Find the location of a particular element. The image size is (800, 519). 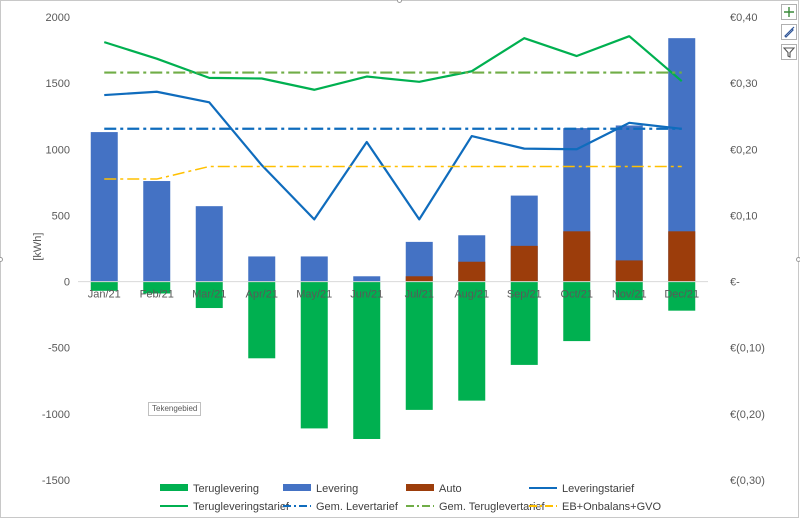

resize-handle-left is located at coordinates (1, 259).